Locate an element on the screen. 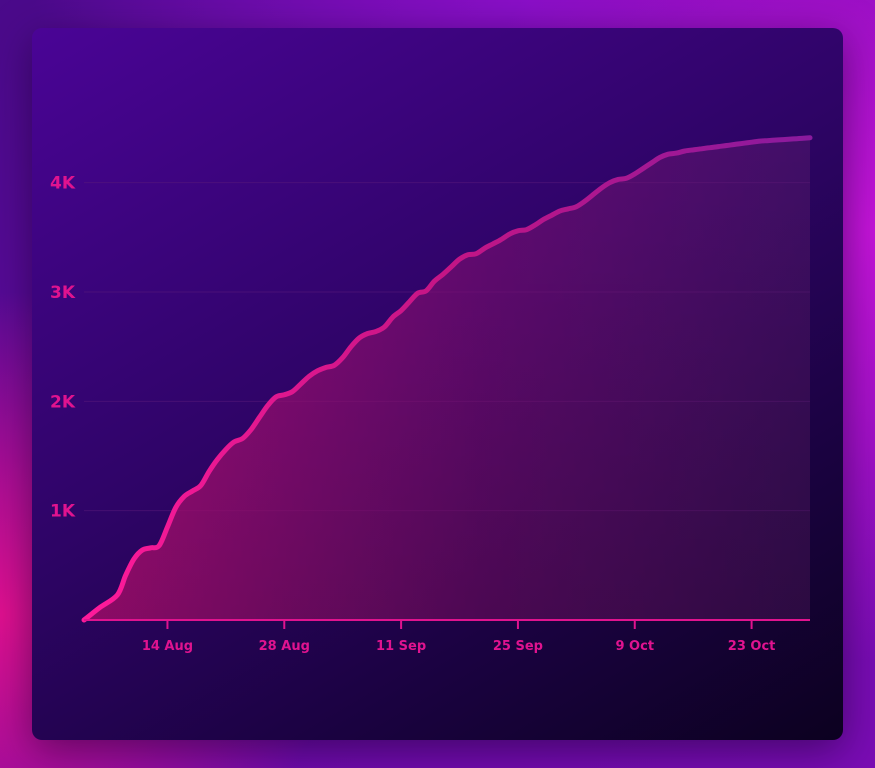 This screenshot has width=875, height=768. y-tick-label: 1K is located at coordinates (63, 512).